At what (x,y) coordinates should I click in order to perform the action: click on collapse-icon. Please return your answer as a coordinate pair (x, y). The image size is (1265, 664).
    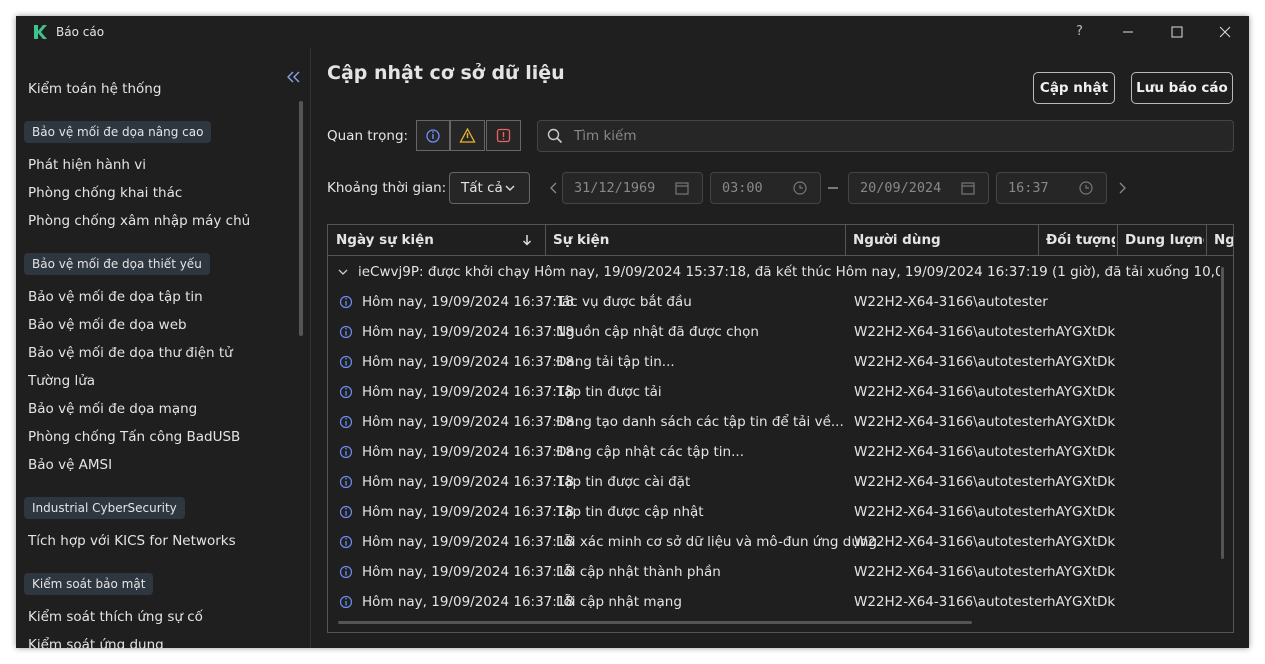
    Looking at the image, I should click on (294, 77).